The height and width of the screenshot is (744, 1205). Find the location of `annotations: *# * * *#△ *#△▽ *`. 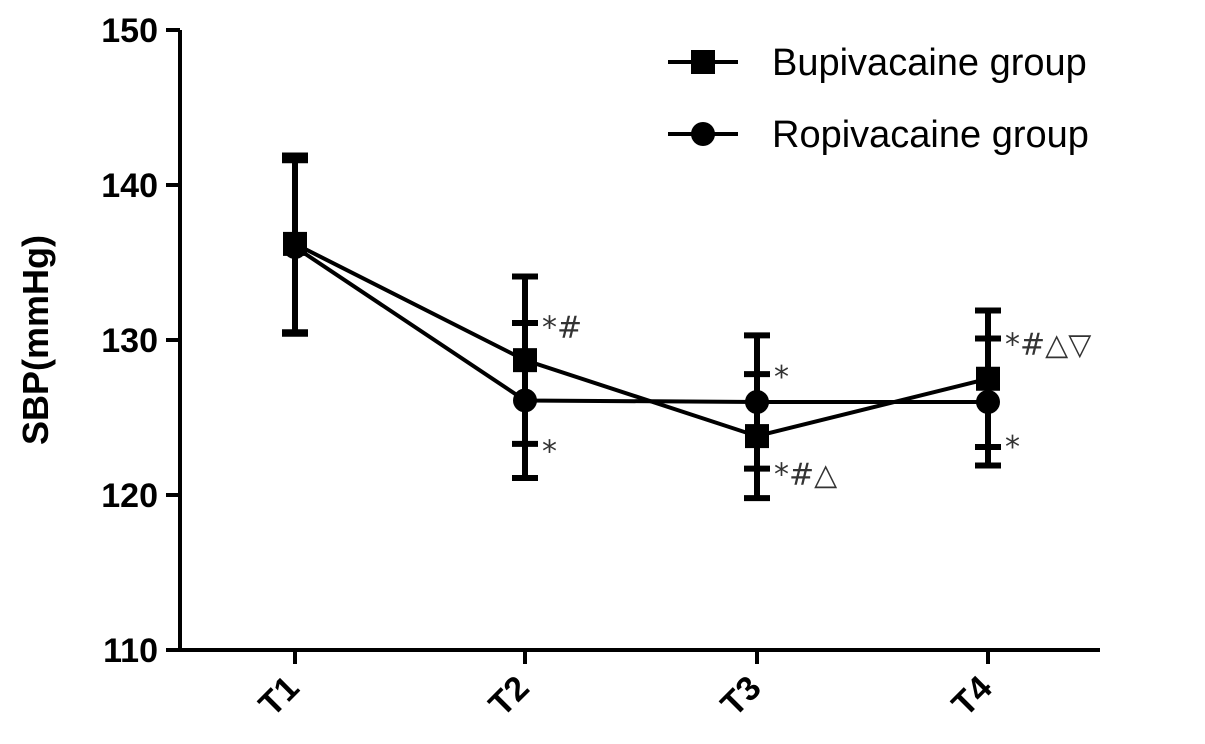

annotations: *# * * *#△ *#△▽ * is located at coordinates (816, 401).